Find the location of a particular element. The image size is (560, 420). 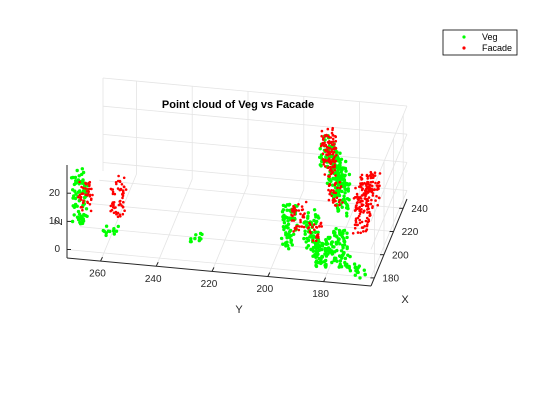

y-tick-label: 180 is located at coordinates (320, 294).